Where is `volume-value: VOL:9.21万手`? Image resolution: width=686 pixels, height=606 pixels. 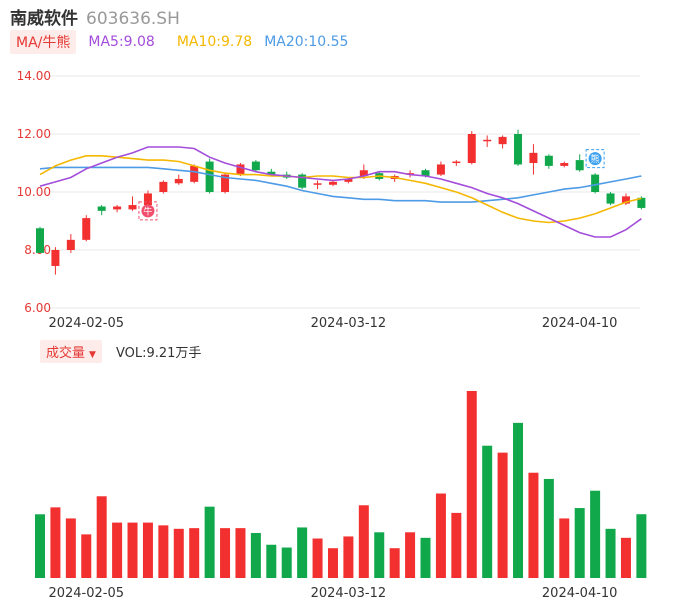 volume-value: VOL:9.21万手 is located at coordinates (158, 353).